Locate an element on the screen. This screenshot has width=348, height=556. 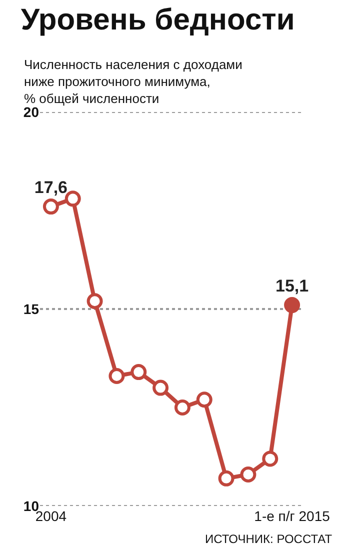
y-tick-label: 20 is located at coordinates (31, 112).